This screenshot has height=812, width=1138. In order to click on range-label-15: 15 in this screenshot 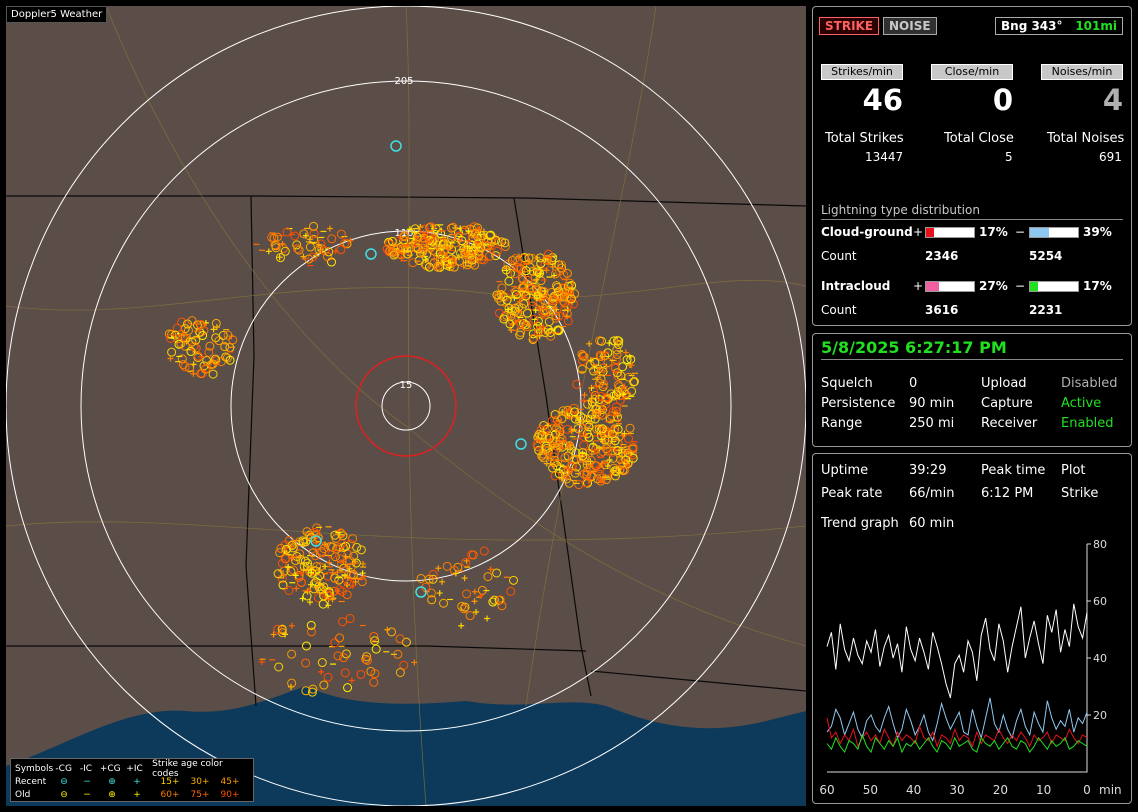, I will do `click(406, 385)`.